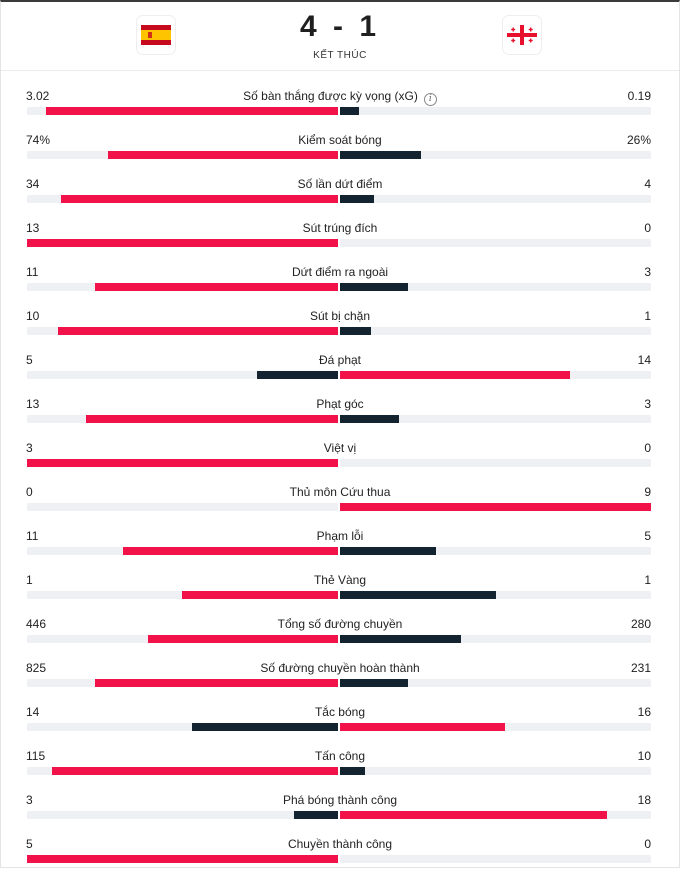 Image resolution: width=680 pixels, height=876 pixels. Describe the element at coordinates (522, 35) in the screenshot. I see `georgia-flag-icon` at that location.